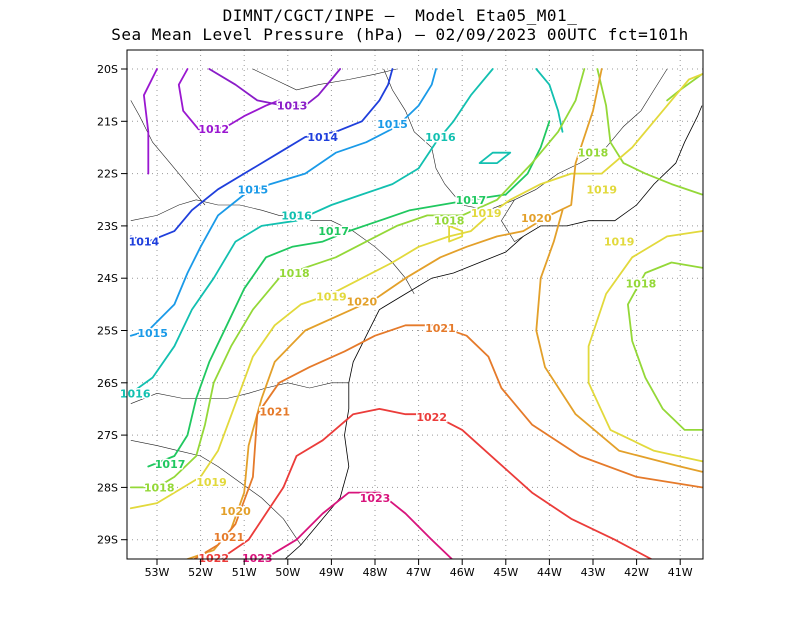 The image size is (800, 618). Describe the element at coordinates (375, 498) in the screenshot. I see `isobar-label: 1023` at that location.